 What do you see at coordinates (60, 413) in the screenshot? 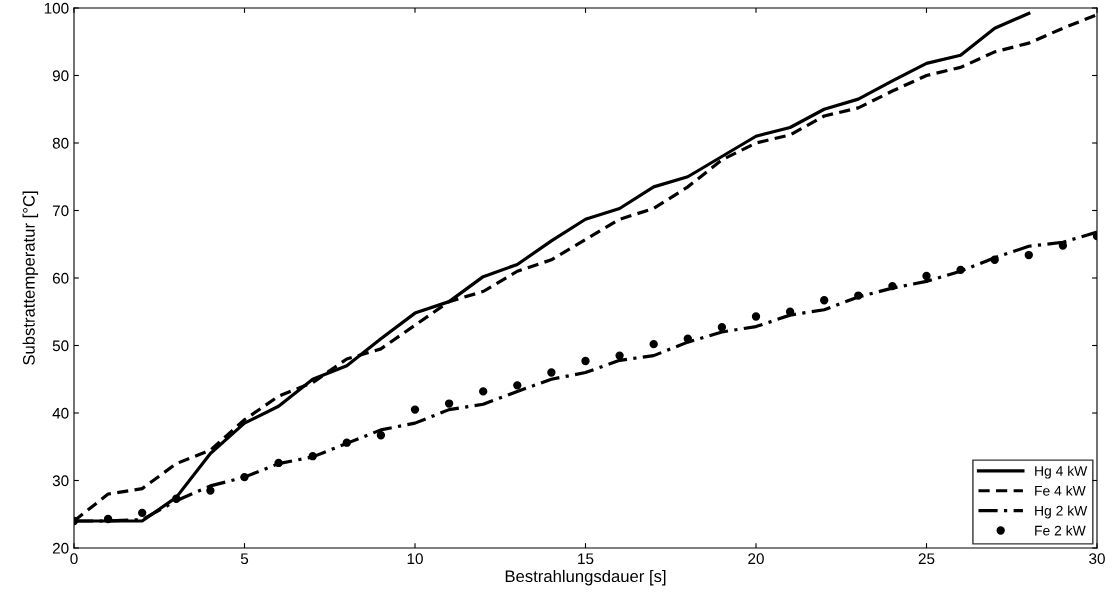
I see `y-tick-label: 40` at bounding box center [60, 413].